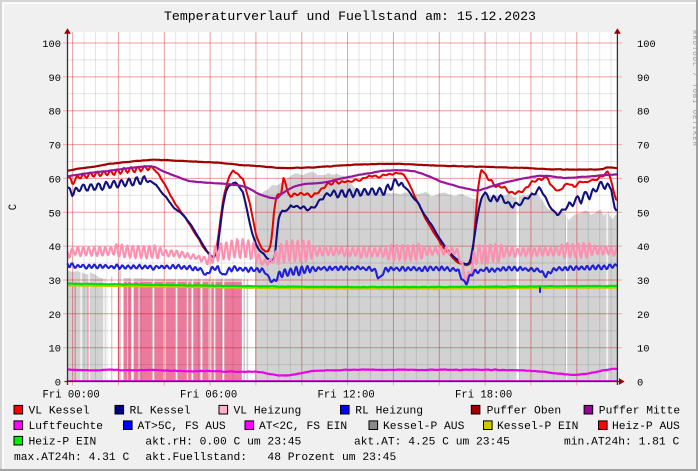  I want to click on svg-text: akt.rH: 0.00 C um 23:45, so click(223, 443).